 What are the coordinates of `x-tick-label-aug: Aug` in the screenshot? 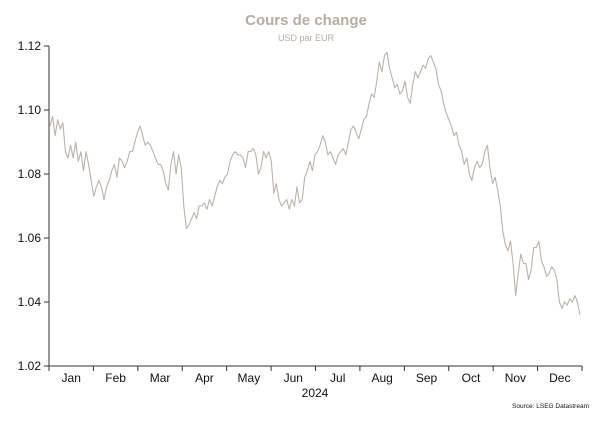 It's located at (381, 378).